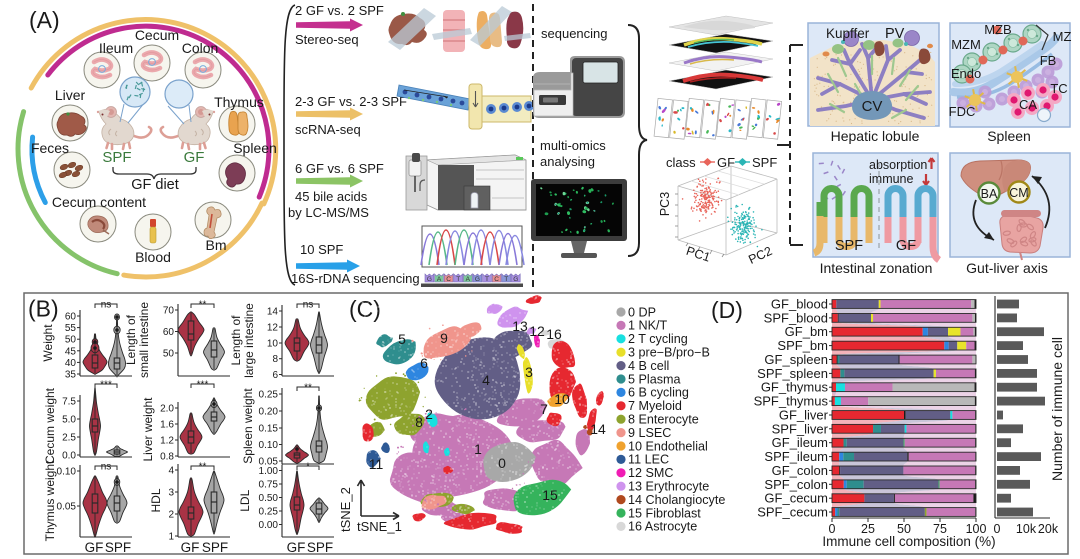  What do you see at coordinates (1058, 88) in the screenshot?
I see `svg-text: TC` at bounding box center [1058, 88].